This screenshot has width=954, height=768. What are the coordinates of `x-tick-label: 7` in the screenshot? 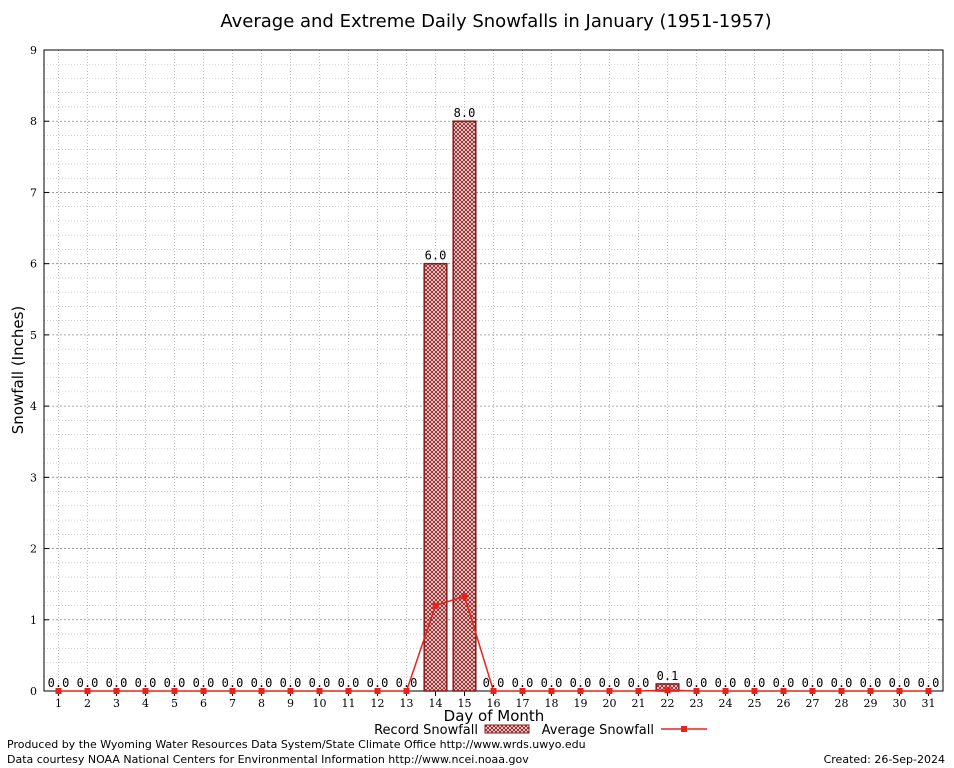 It's located at (232, 703).